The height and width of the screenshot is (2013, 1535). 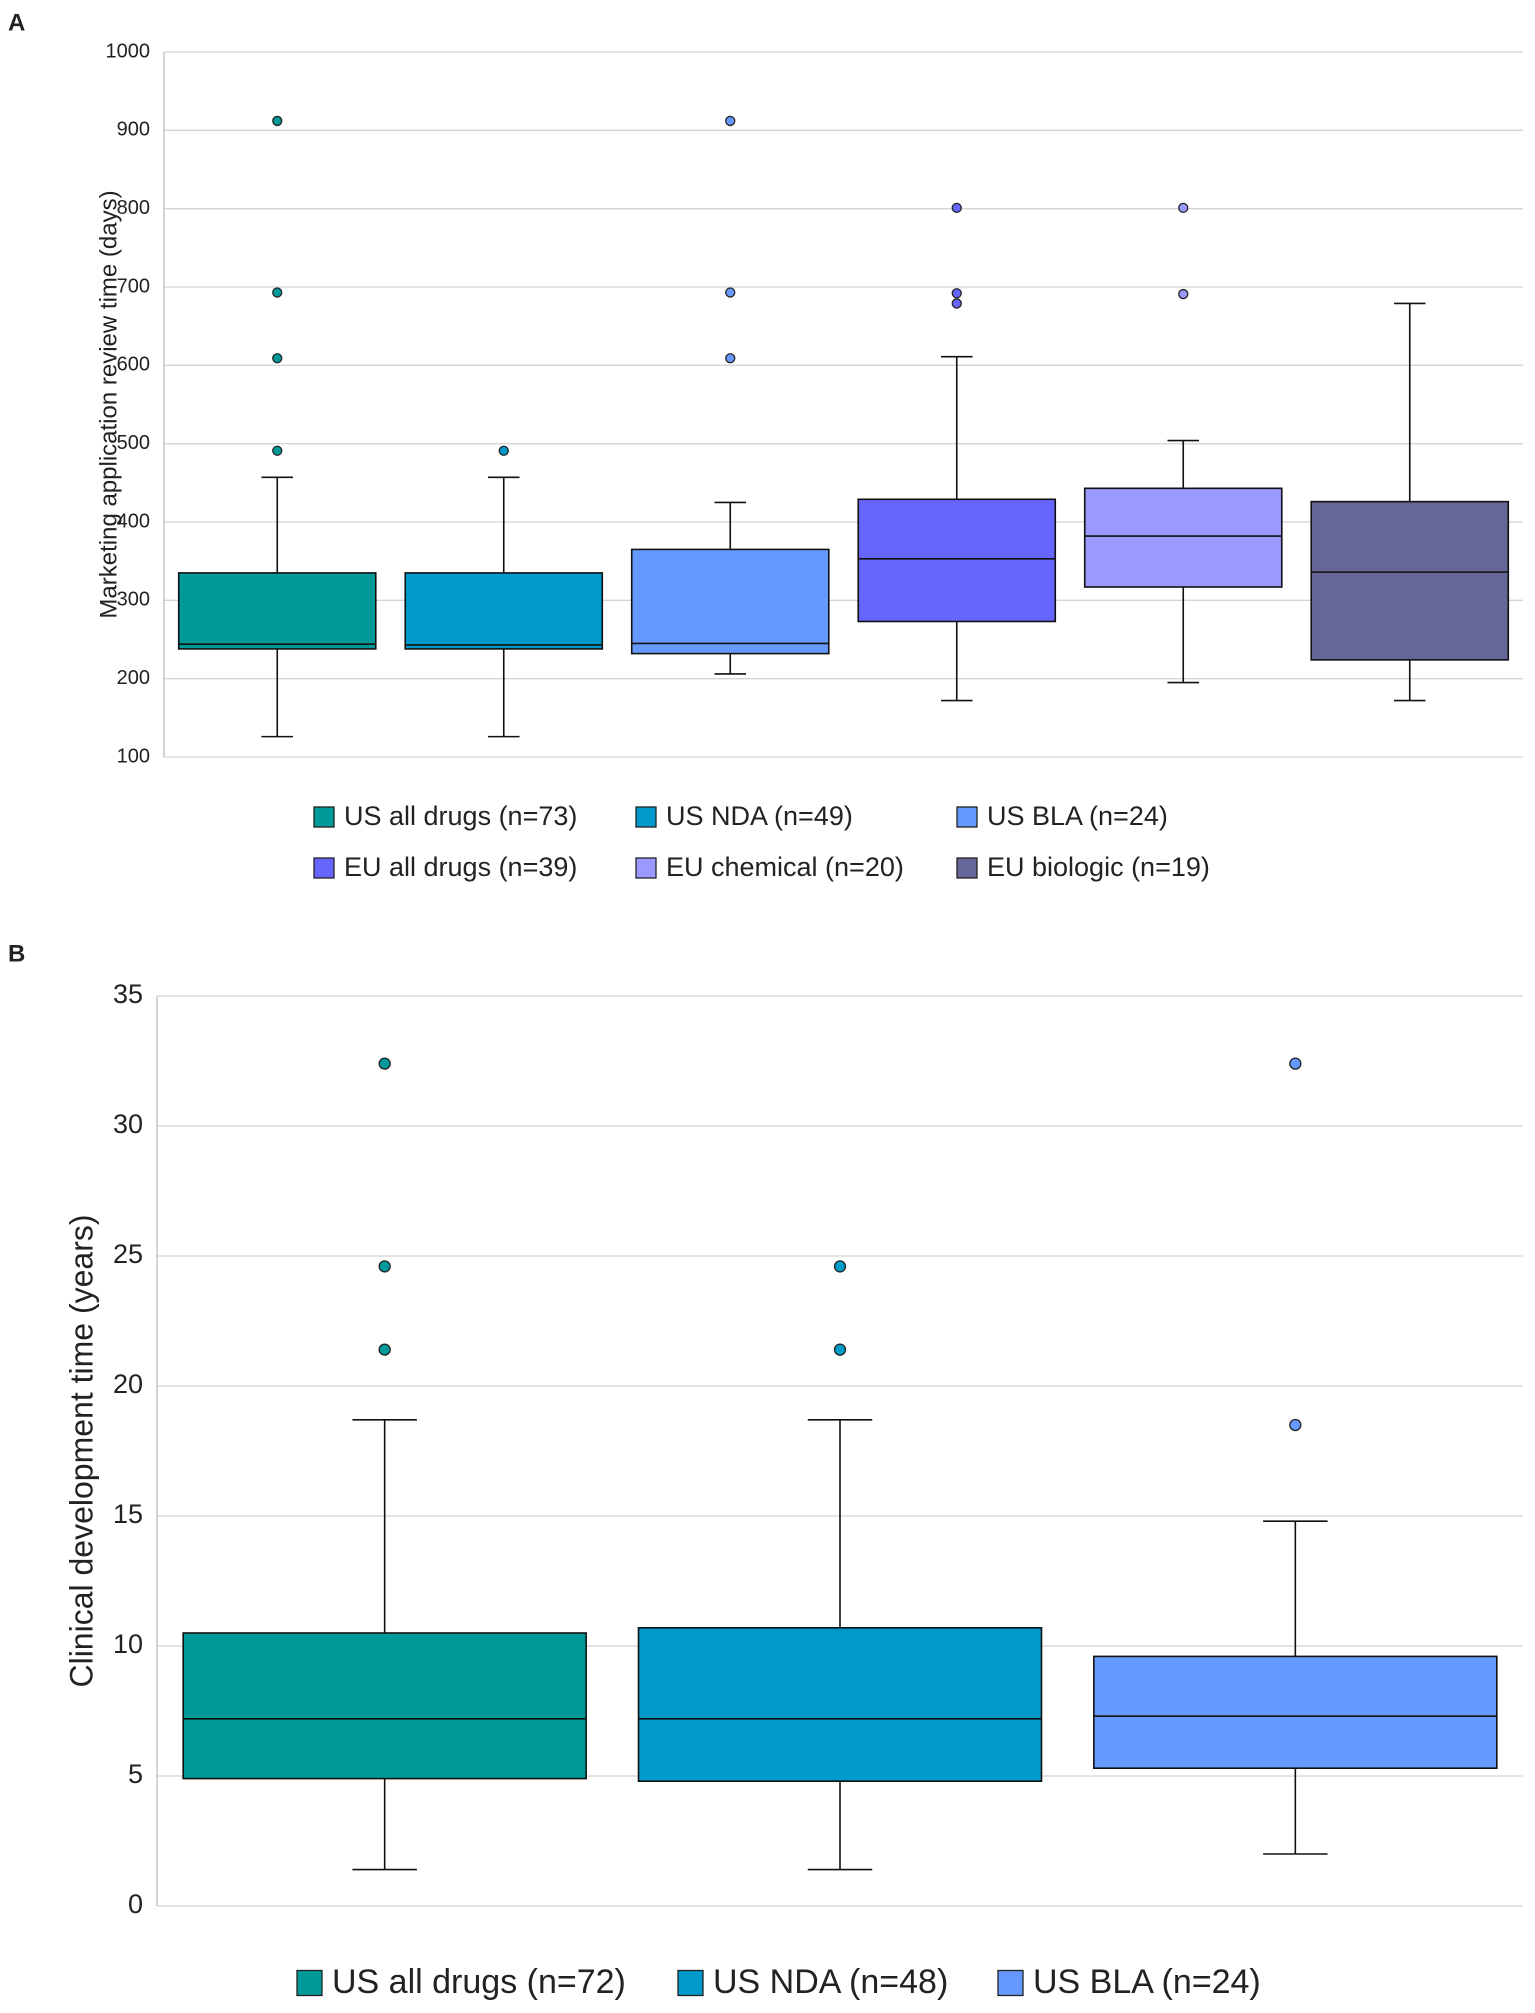 What do you see at coordinates (460, 816) in the screenshot?
I see `legend-label: US all drugs (n=73)` at bounding box center [460, 816].